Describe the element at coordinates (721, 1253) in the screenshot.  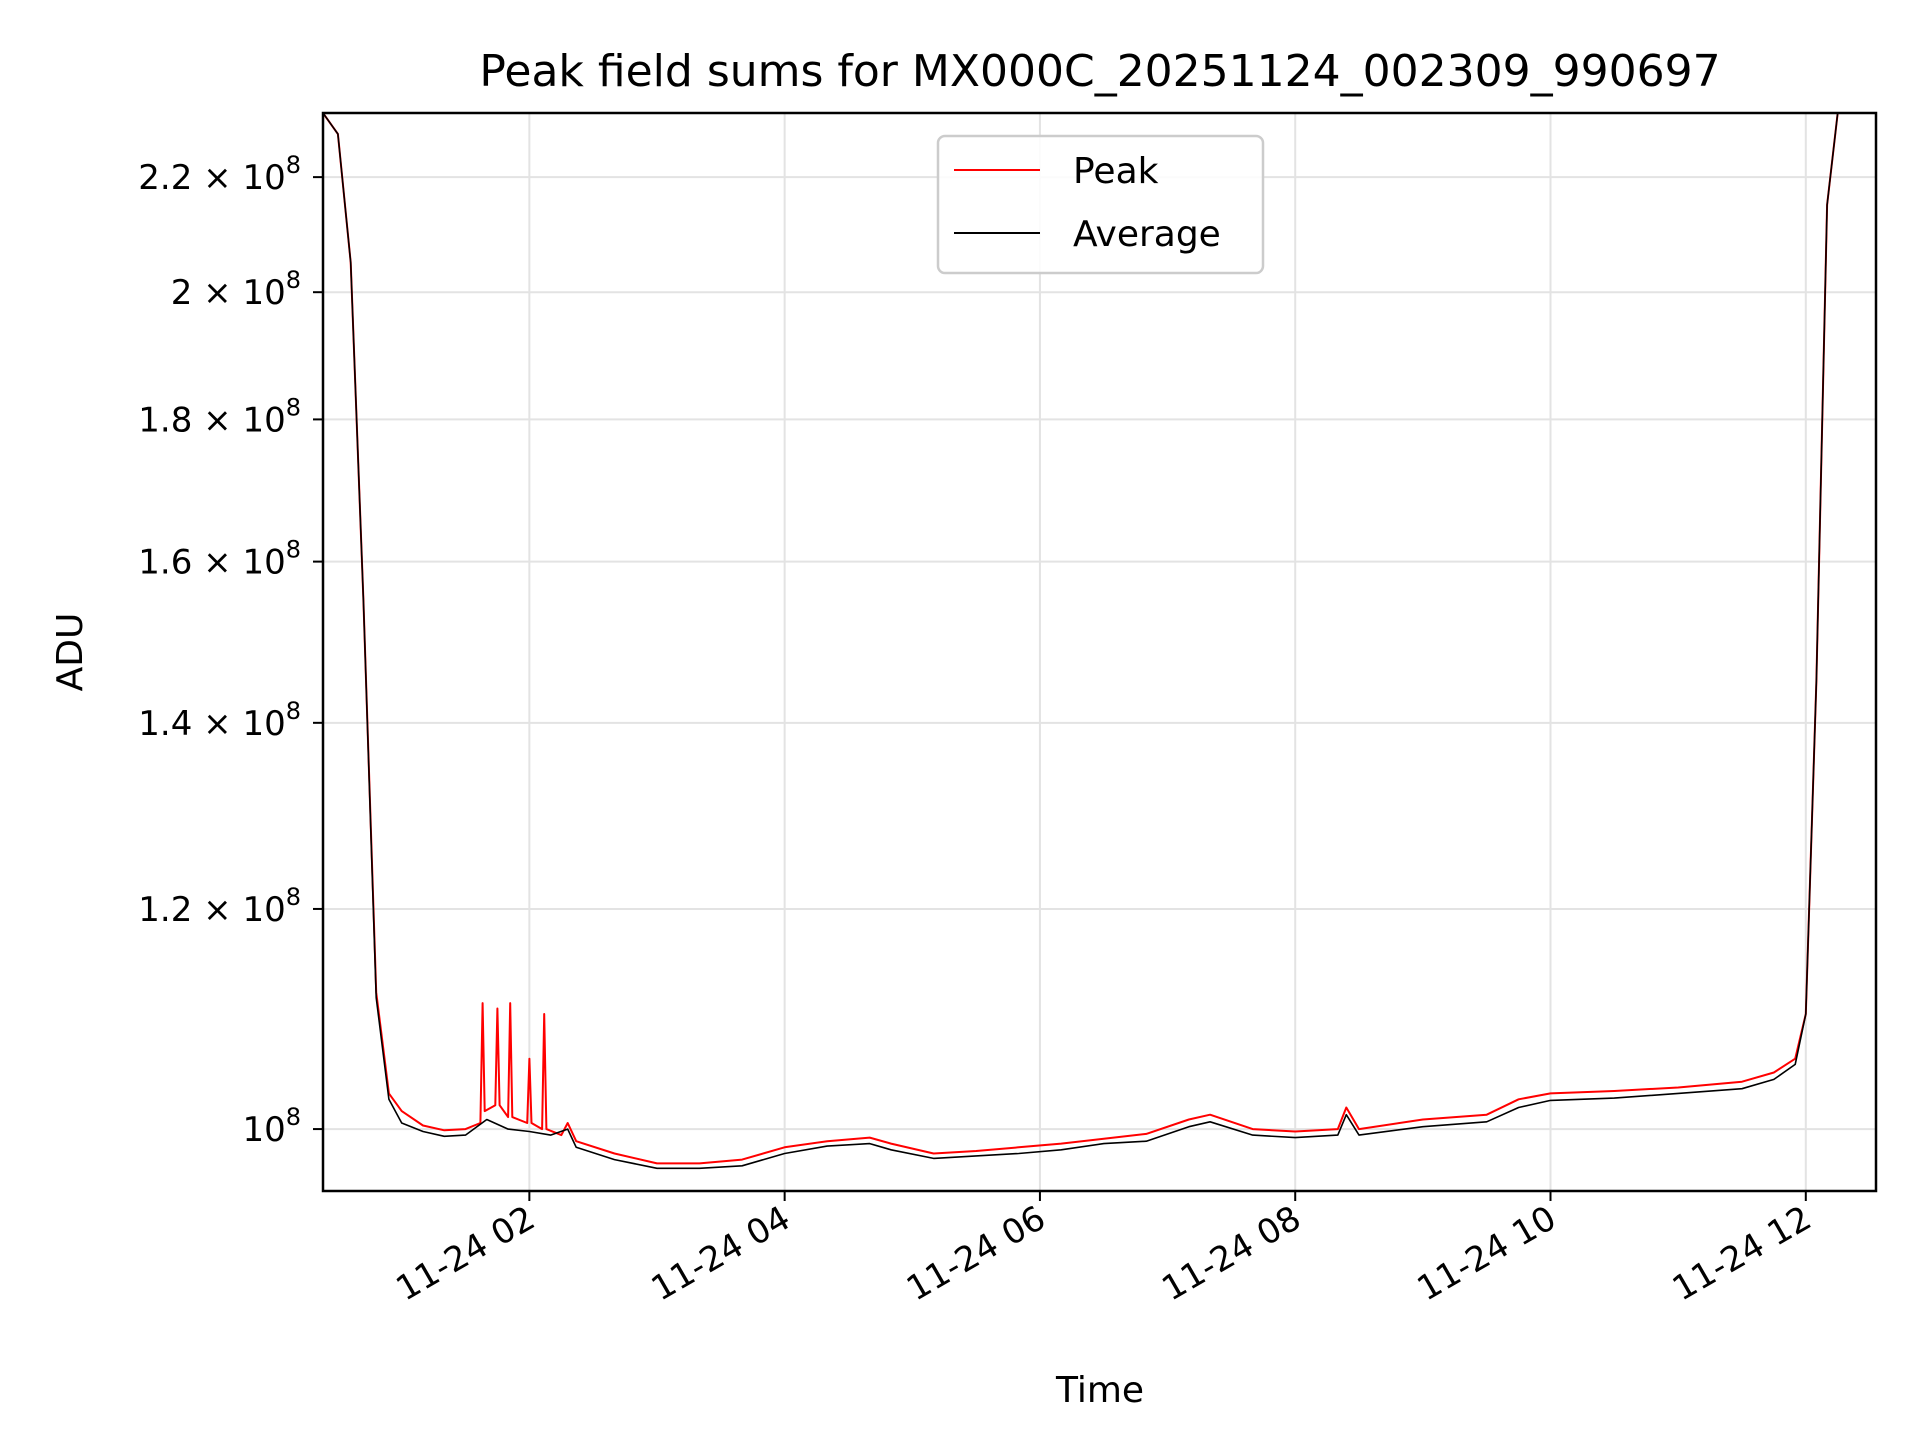
I see `x-tick-label: 11-24 04` at that location.